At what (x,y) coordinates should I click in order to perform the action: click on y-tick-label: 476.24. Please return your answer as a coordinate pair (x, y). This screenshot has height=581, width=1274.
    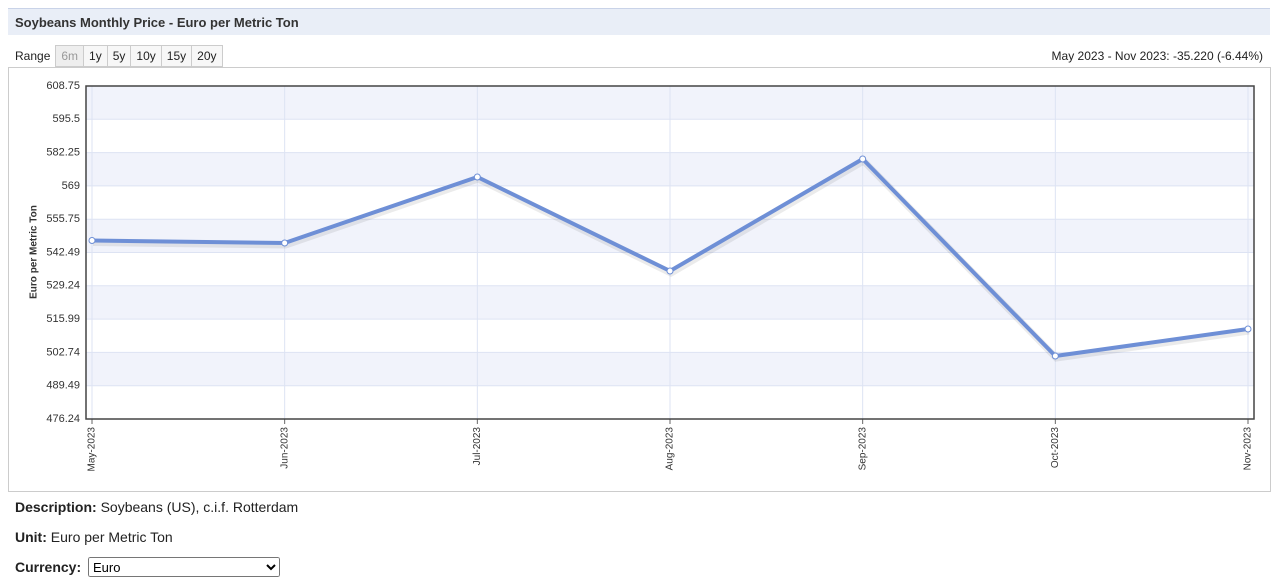
    Looking at the image, I should click on (63, 419).